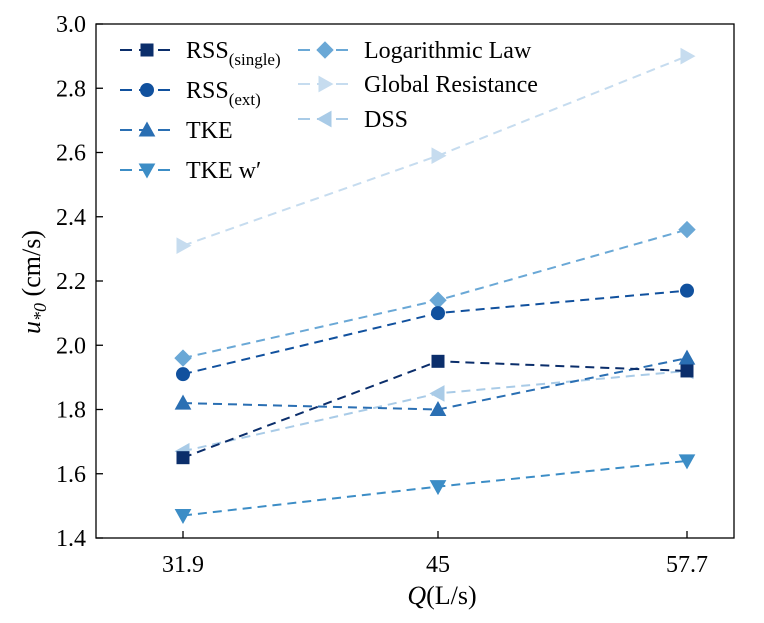 The image size is (764, 623). Describe the element at coordinates (71, 411) in the screenshot. I see `y-tick-label: 1.8` at that location.